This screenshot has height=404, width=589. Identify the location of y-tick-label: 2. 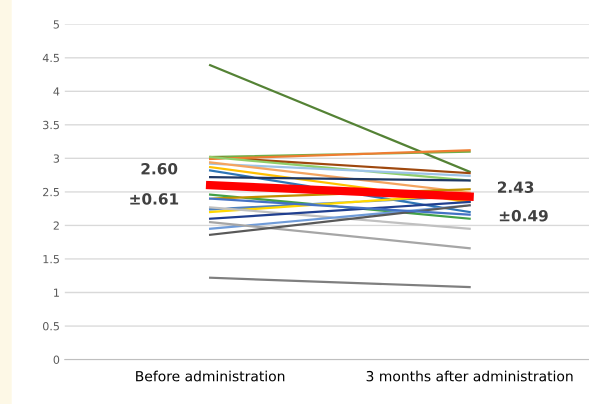
(56, 225).